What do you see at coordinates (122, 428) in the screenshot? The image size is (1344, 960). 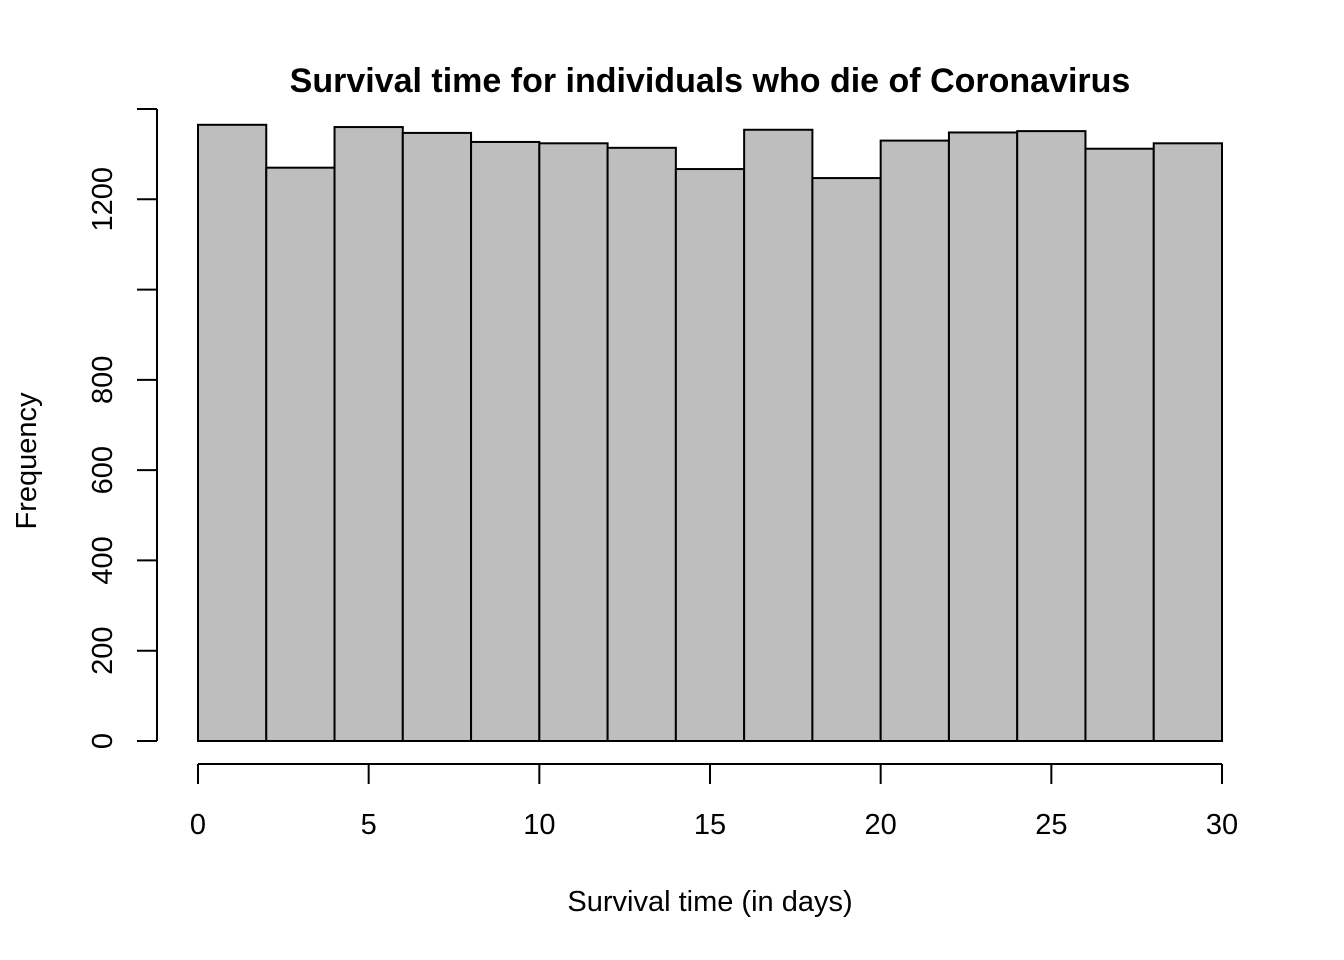 I see `y-axis: 0 200 400 600 800 1200` at bounding box center [122, 428].